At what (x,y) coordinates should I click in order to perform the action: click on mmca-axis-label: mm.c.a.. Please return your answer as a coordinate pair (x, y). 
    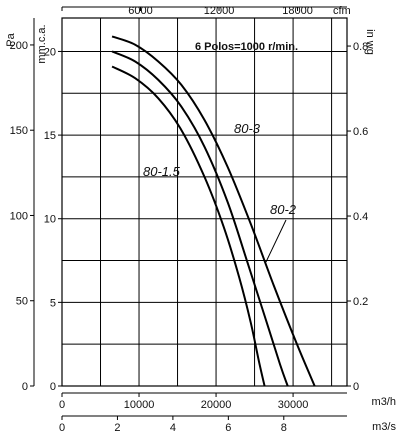
    Looking at the image, I should click on (42, 43).